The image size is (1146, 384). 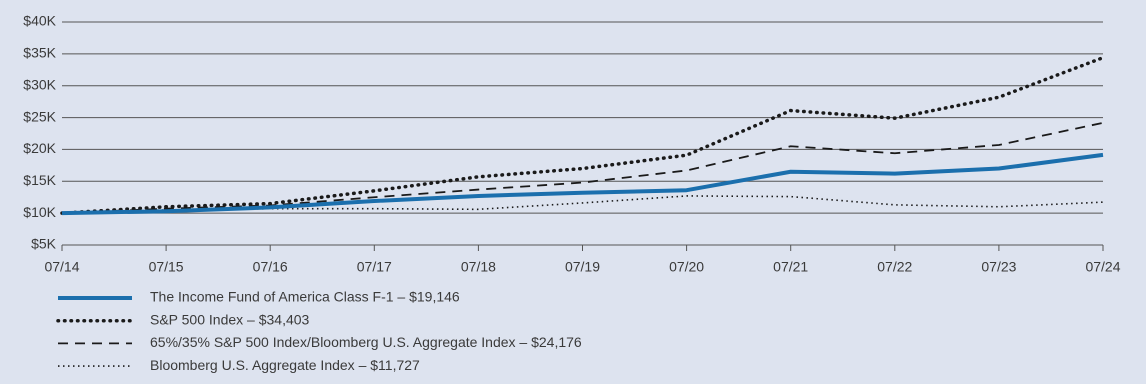 I want to click on x-tick-label: 07/17, so click(x=374, y=267).